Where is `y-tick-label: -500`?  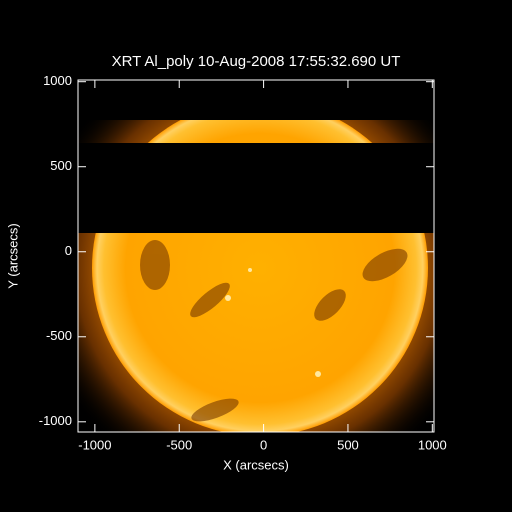 y-tick-label: -500 is located at coordinates (59, 335).